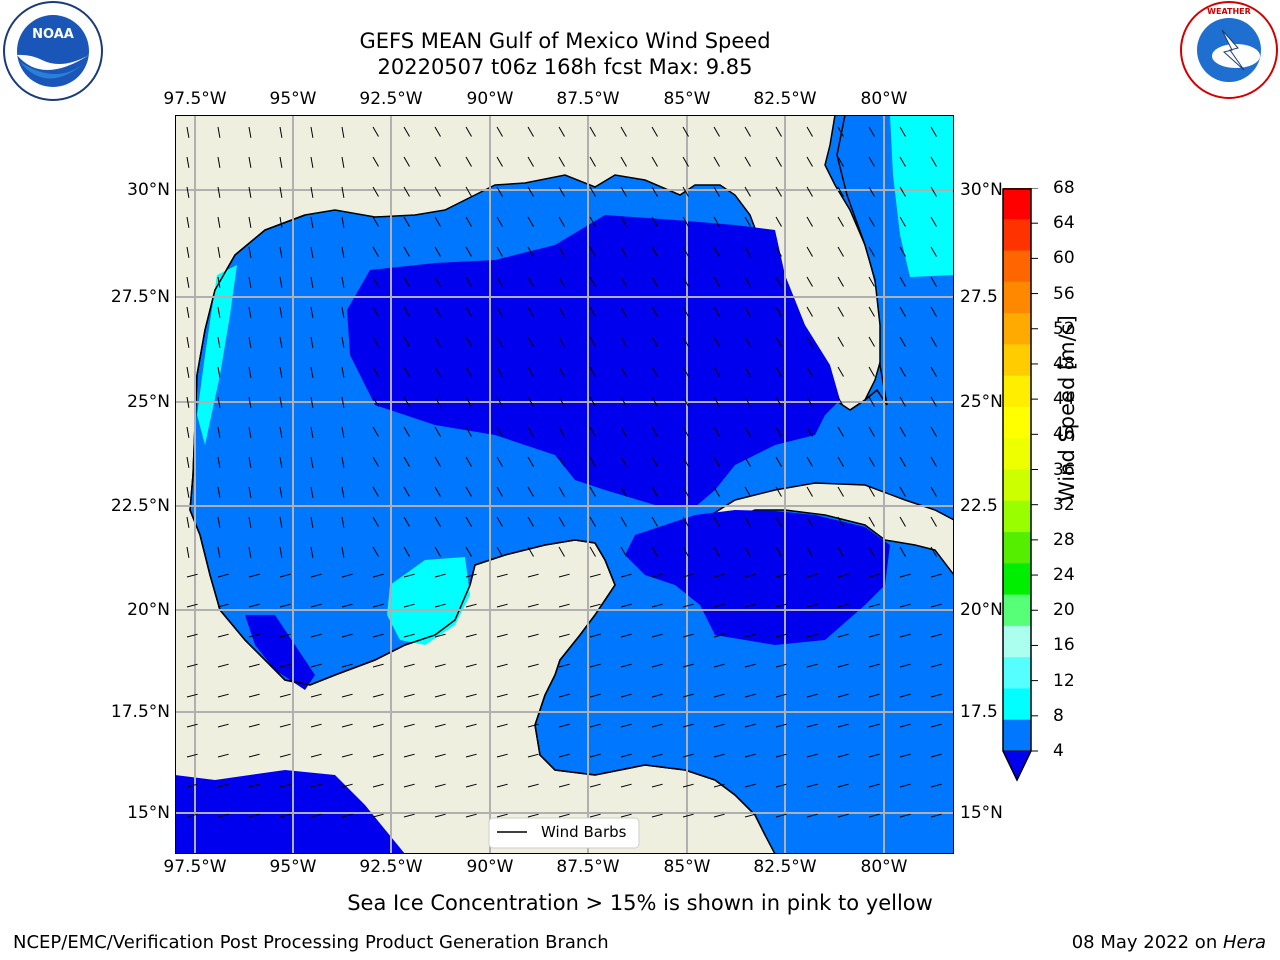  What do you see at coordinates (293, 867) in the screenshot?
I see `lon-label-bottom: 95°W` at bounding box center [293, 867].